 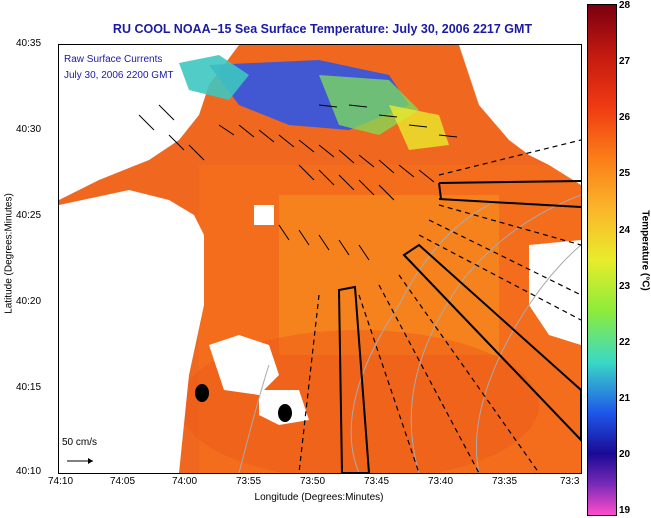 I want to click on land-gap-small, so click(x=264, y=215).